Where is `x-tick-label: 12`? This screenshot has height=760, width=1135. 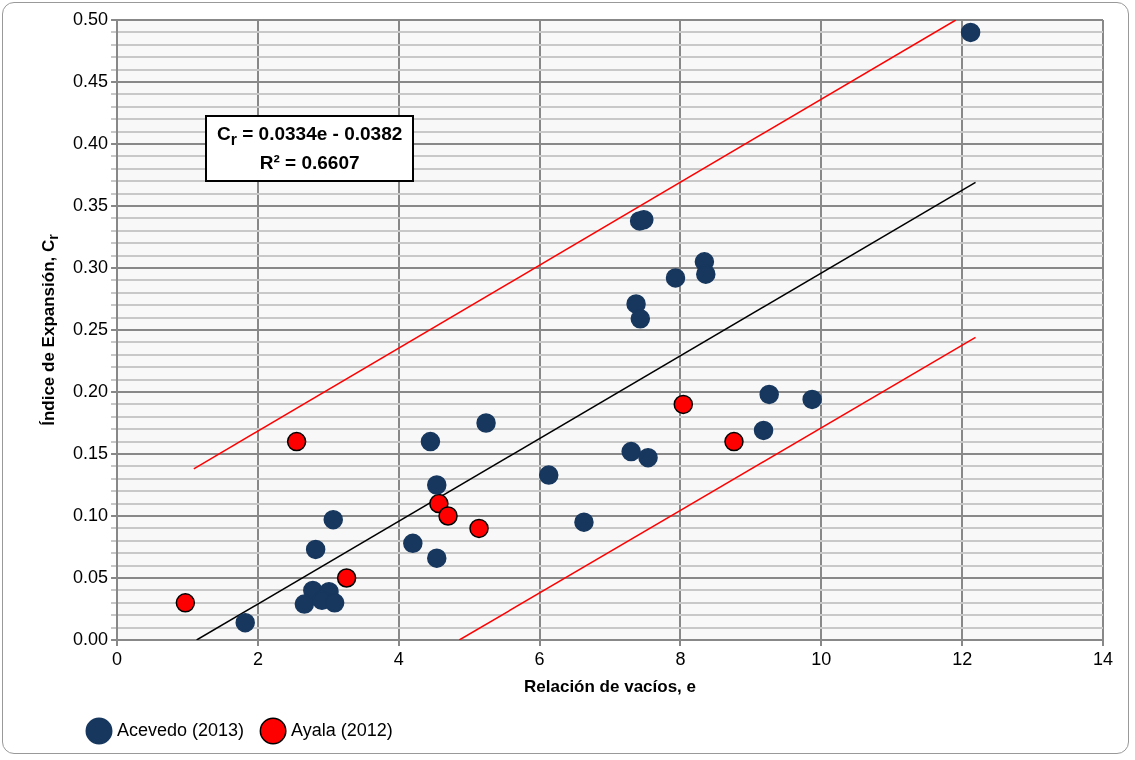
x-tick-label: 12 is located at coordinates (962, 658).